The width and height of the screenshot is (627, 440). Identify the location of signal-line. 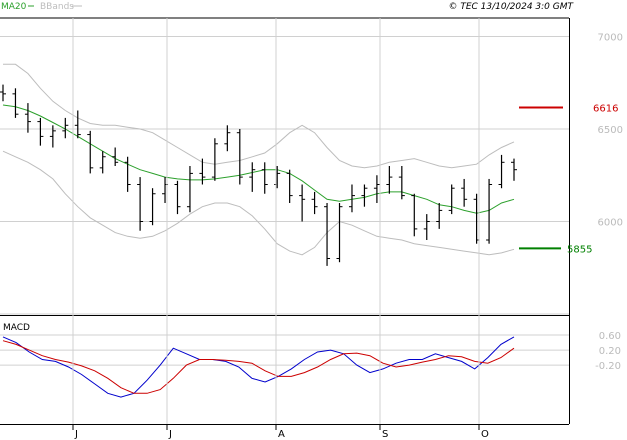
(258, 367).